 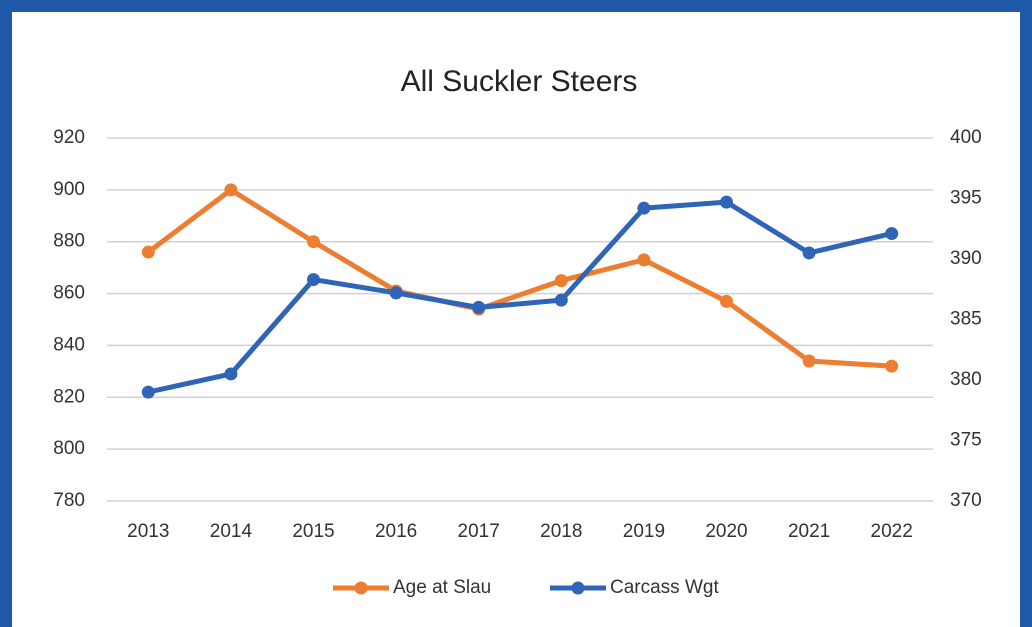 What do you see at coordinates (69, 293) in the screenshot?
I see `y-tick-label: 860` at bounding box center [69, 293].